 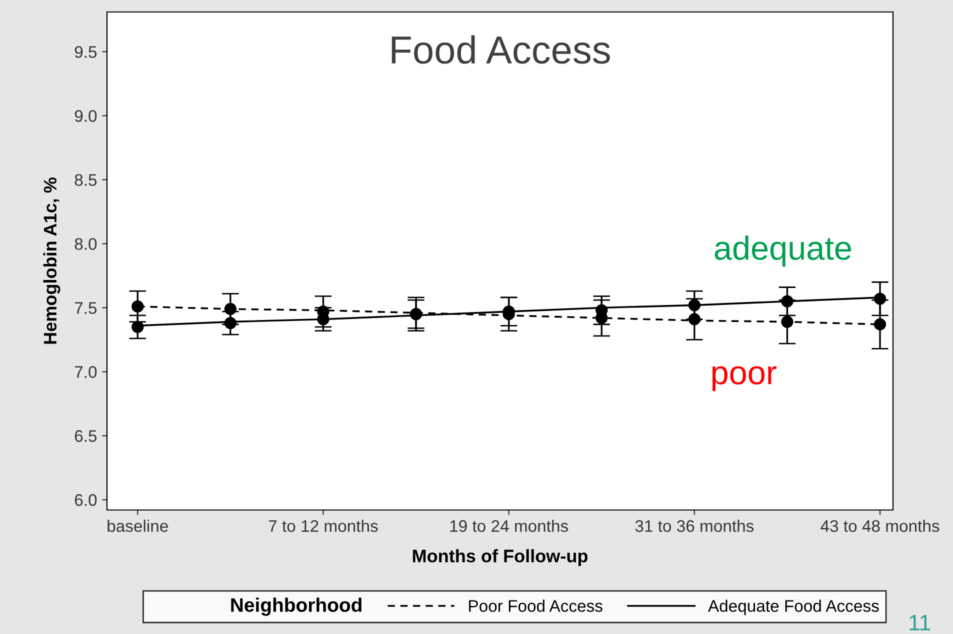 What do you see at coordinates (85, 116) in the screenshot?
I see `y-tick-label: 9.0` at bounding box center [85, 116].